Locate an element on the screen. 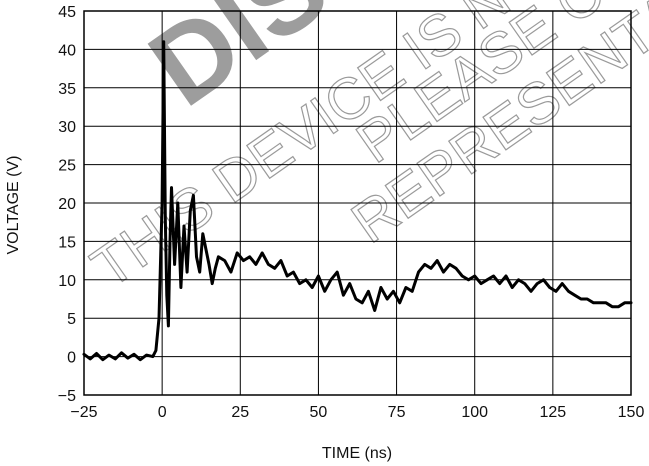 The width and height of the screenshot is (649, 466). y-tick-label: 0 is located at coordinates (71, 358).